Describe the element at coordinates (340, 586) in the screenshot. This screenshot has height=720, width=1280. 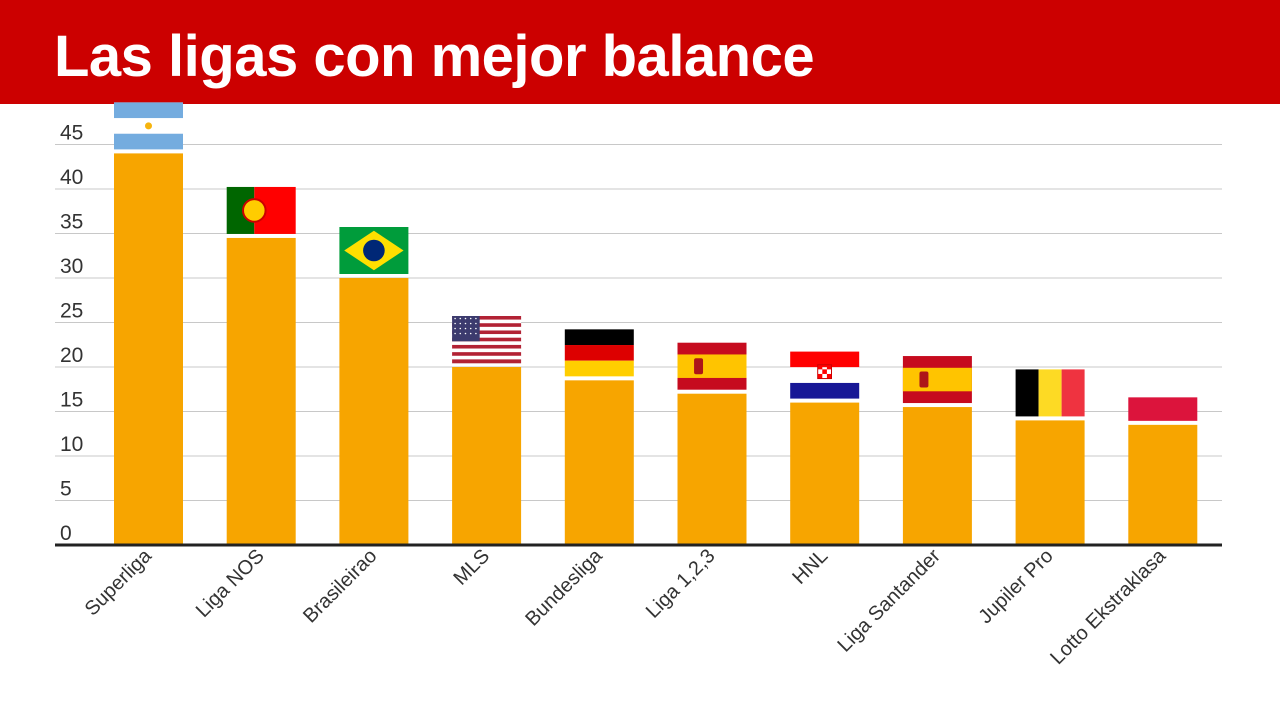
I see `x-tick-label: Brasileirao` at that location.